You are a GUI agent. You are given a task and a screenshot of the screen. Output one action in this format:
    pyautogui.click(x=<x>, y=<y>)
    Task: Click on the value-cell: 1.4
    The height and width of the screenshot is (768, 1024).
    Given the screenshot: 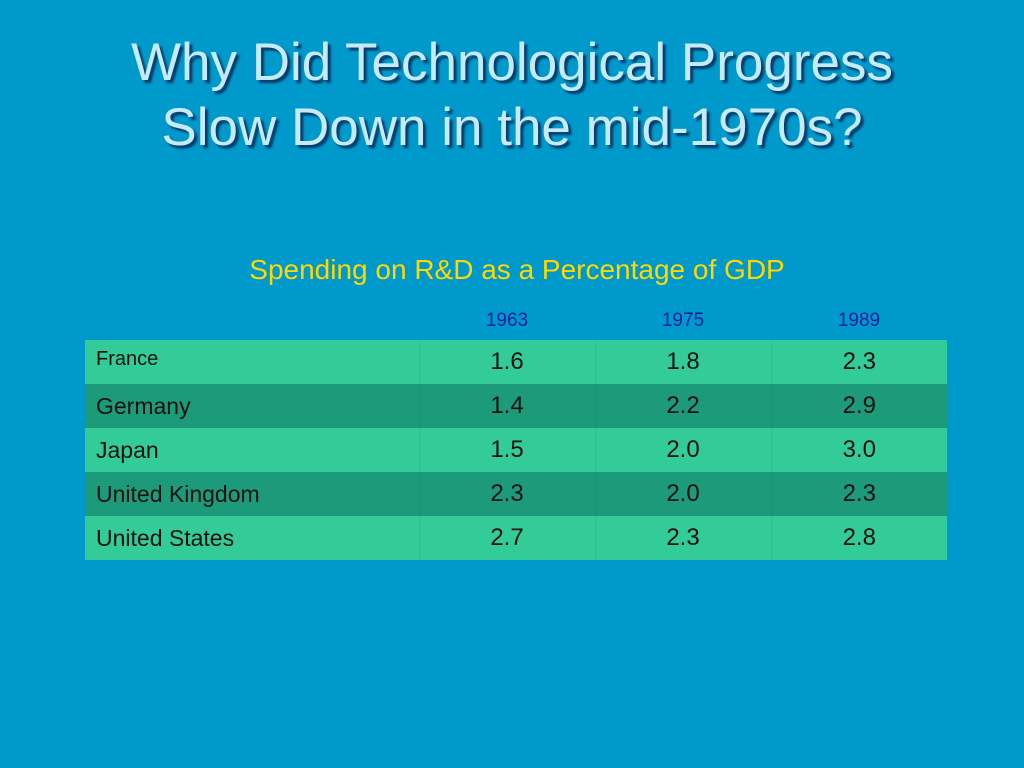 What is the action you would take?
    pyautogui.click(x=506, y=406)
    